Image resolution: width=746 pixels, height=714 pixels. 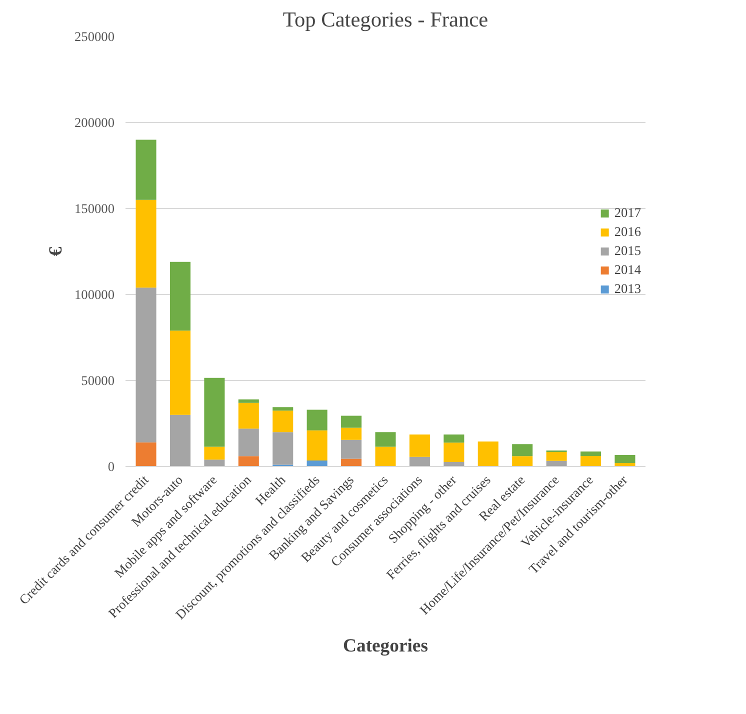 What do you see at coordinates (98, 380) in the screenshot?
I see `y-tick-label: 50000` at bounding box center [98, 380].